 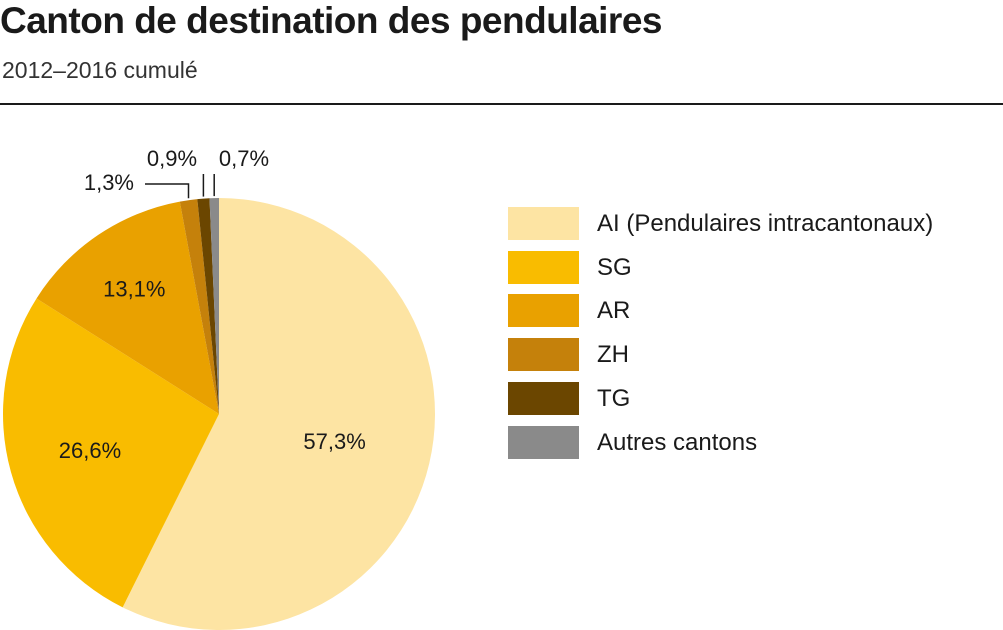 I want to click on legend-label: AR, so click(x=614, y=311).